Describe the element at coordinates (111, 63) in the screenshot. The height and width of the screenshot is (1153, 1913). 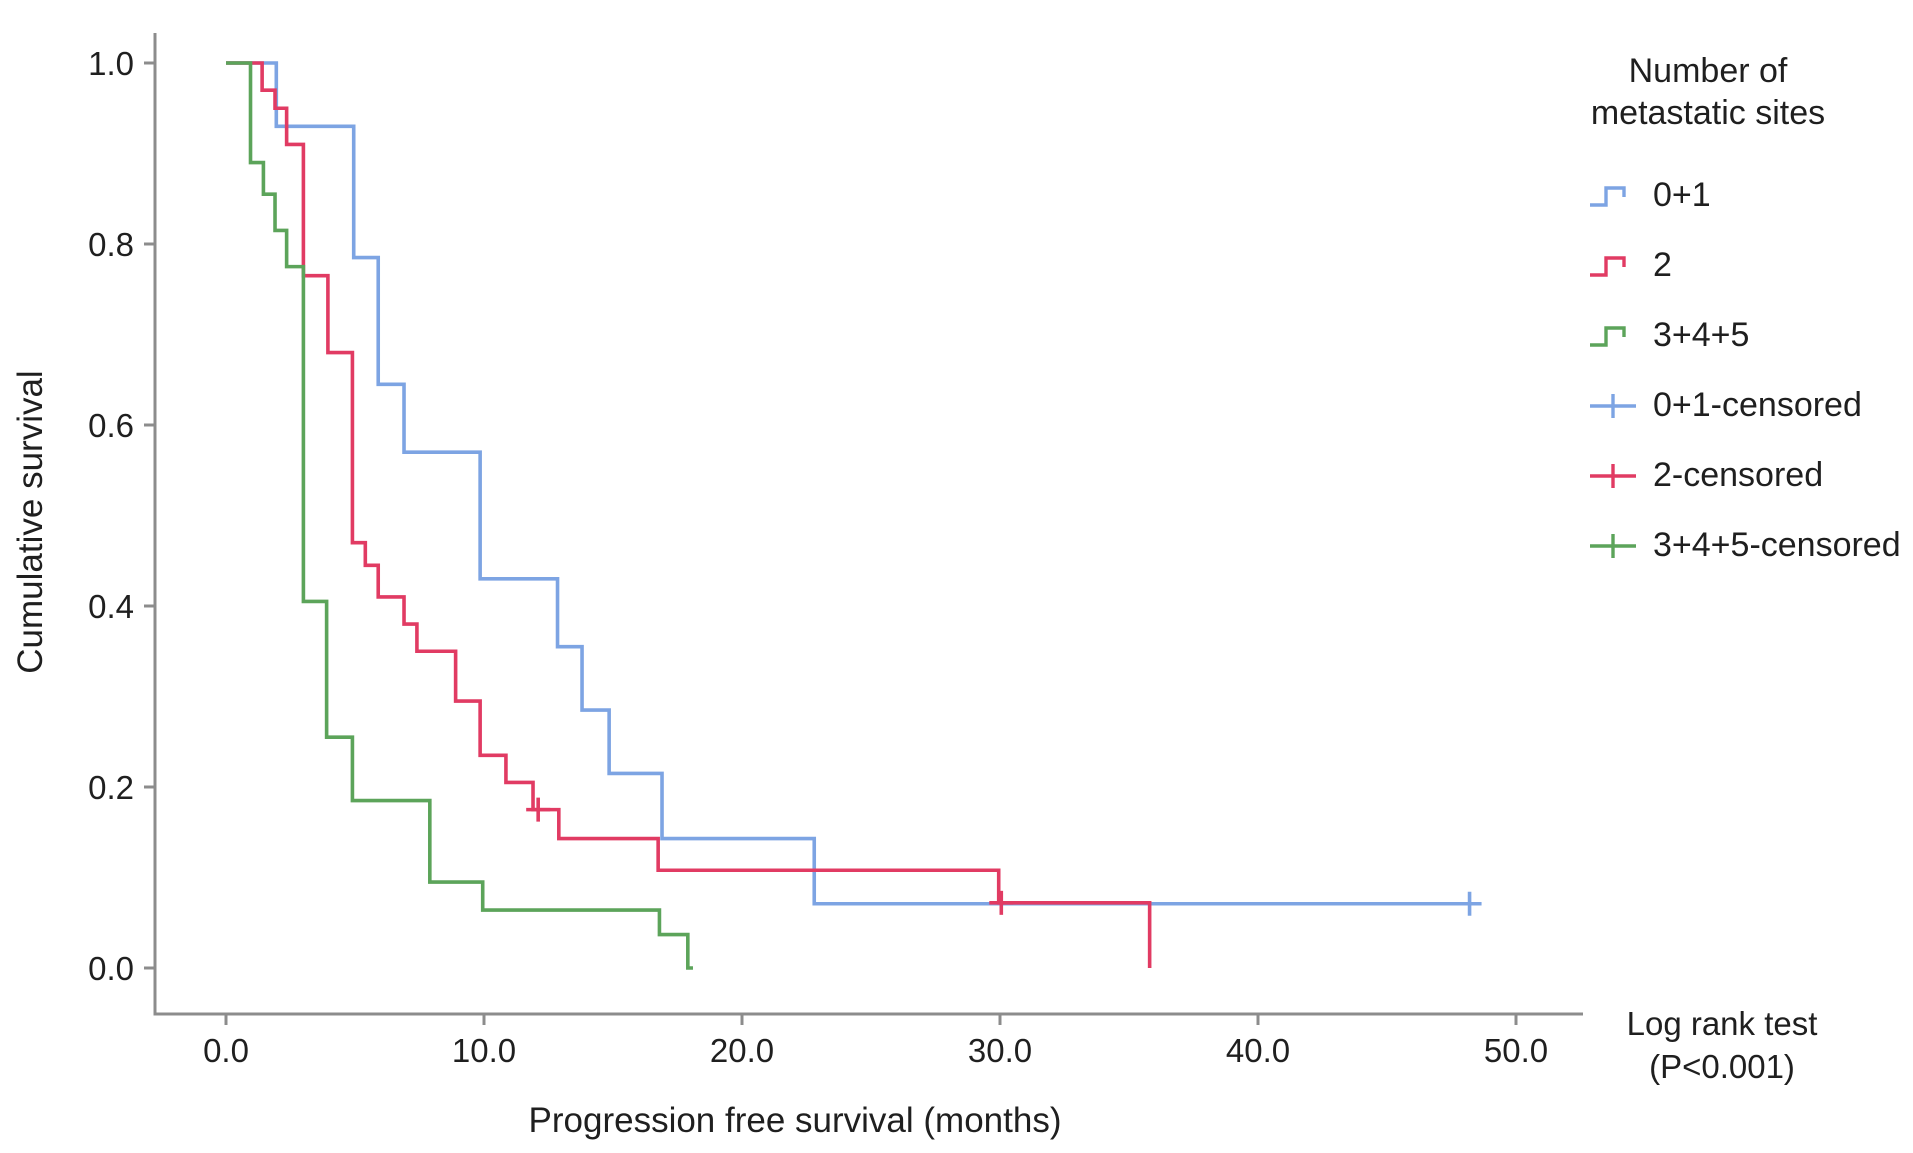
I see `y-tick-label: 1.0` at that location.